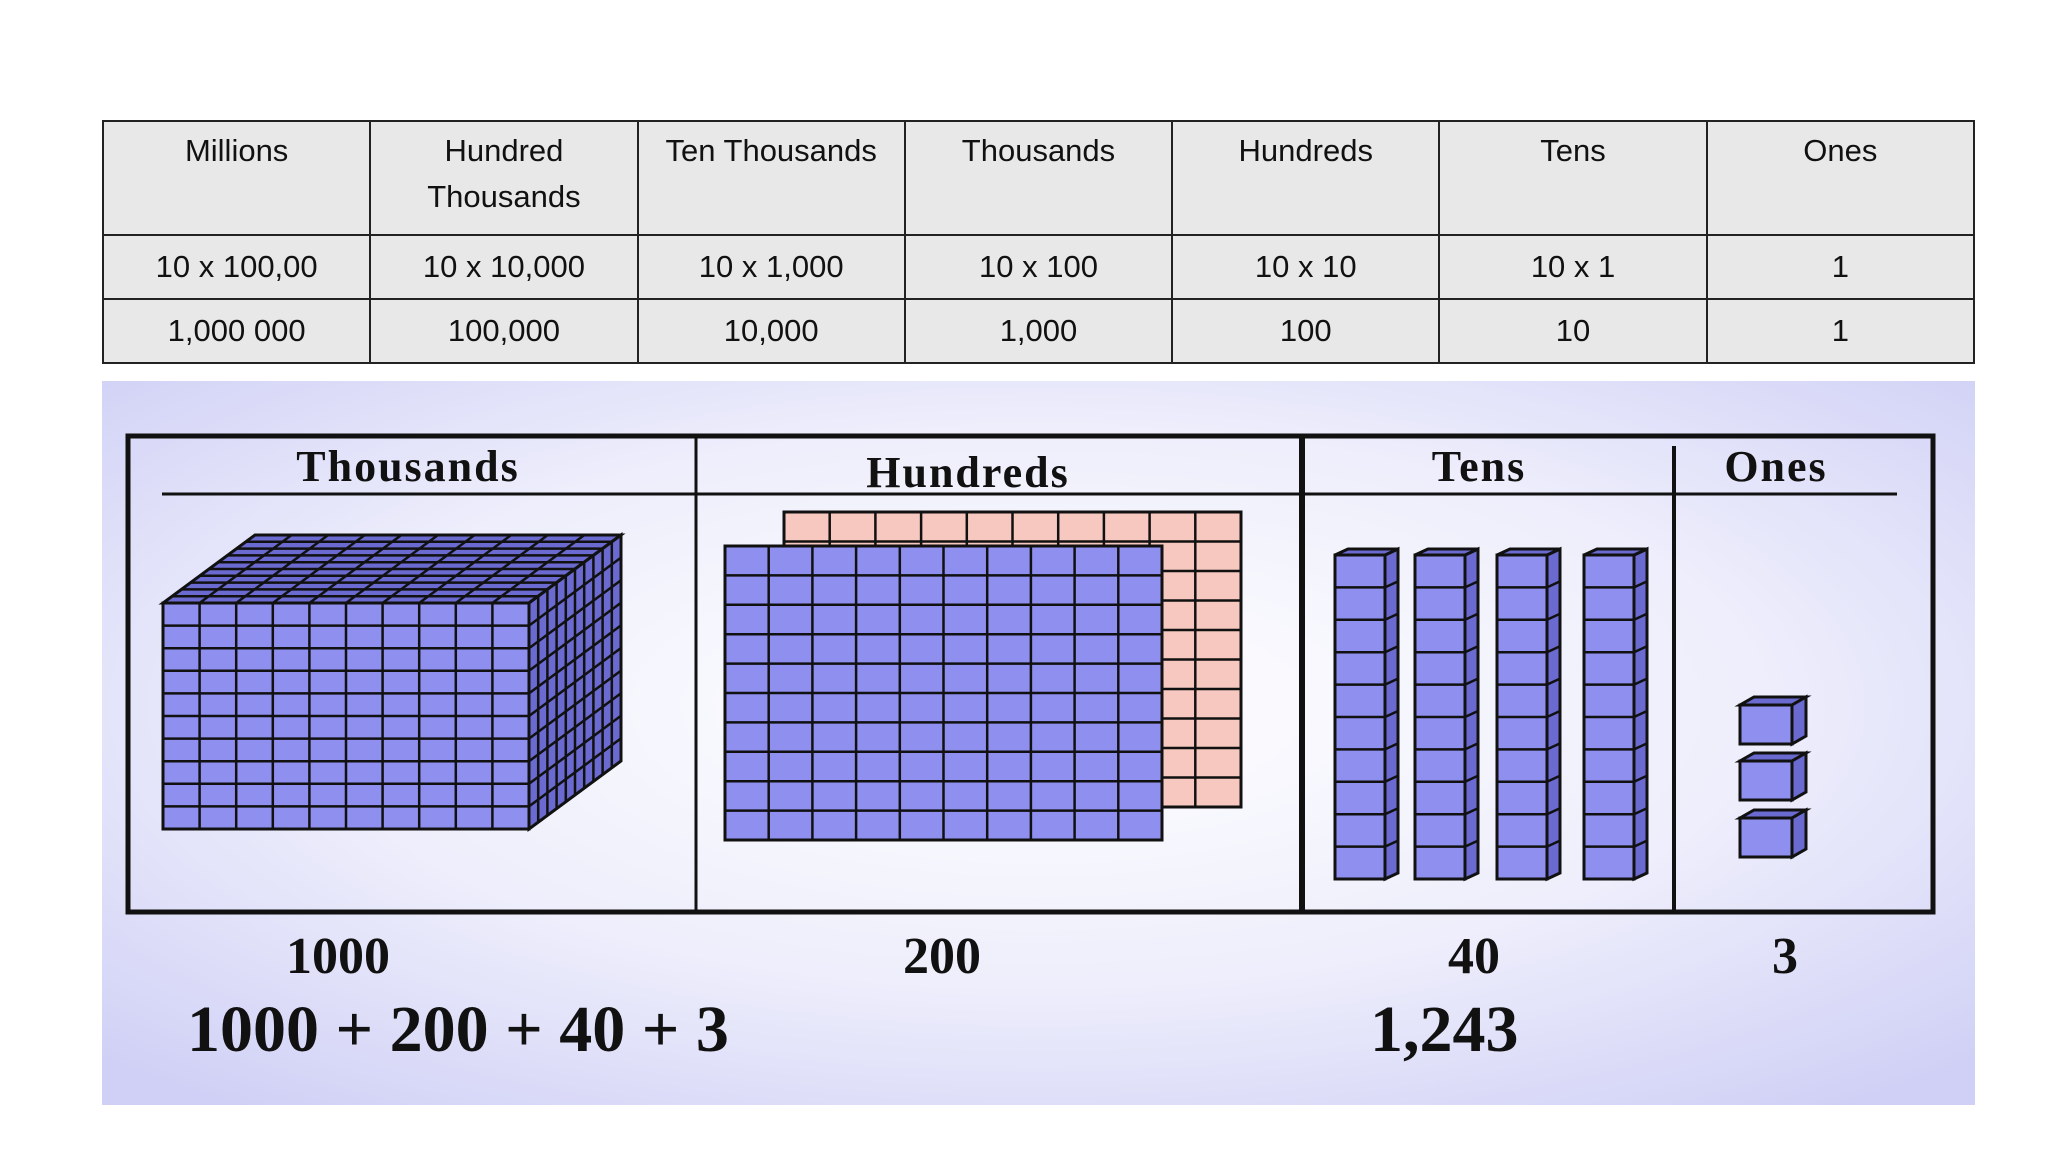 The height and width of the screenshot is (1152, 2048). Describe the element at coordinates (1479, 466) in the screenshot. I see `column-title: Tens` at that location.